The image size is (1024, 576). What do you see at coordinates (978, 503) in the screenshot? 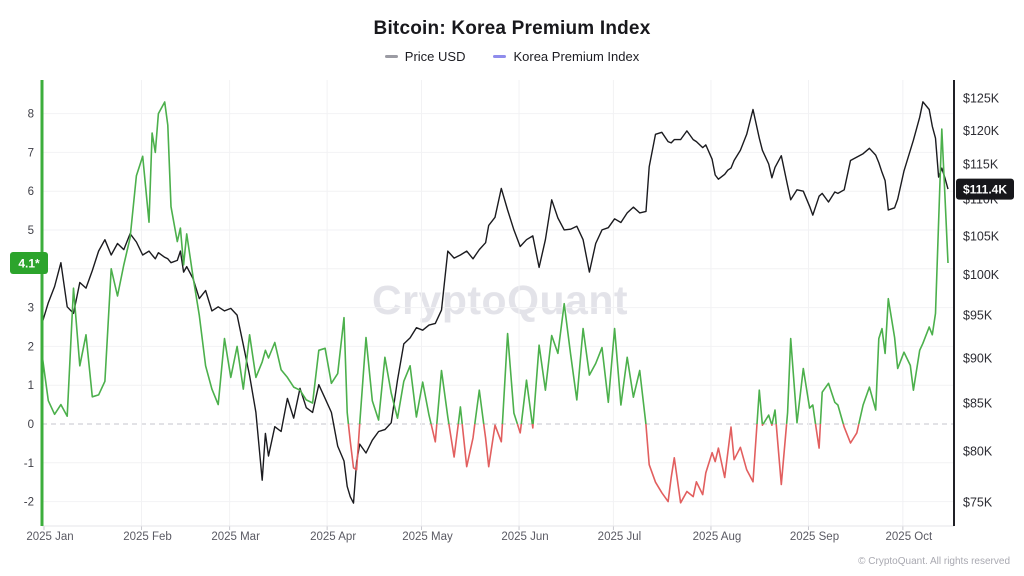
I see `right-axis-tick-label: $75K` at bounding box center [978, 503].